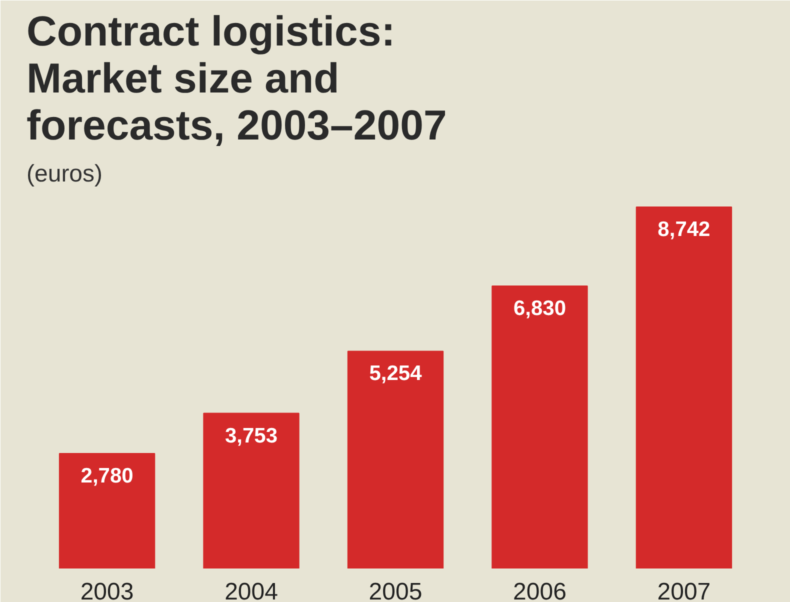 This screenshot has width=790, height=602. What do you see at coordinates (395, 374) in the screenshot?
I see `data-label: 5,254` at bounding box center [395, 374].